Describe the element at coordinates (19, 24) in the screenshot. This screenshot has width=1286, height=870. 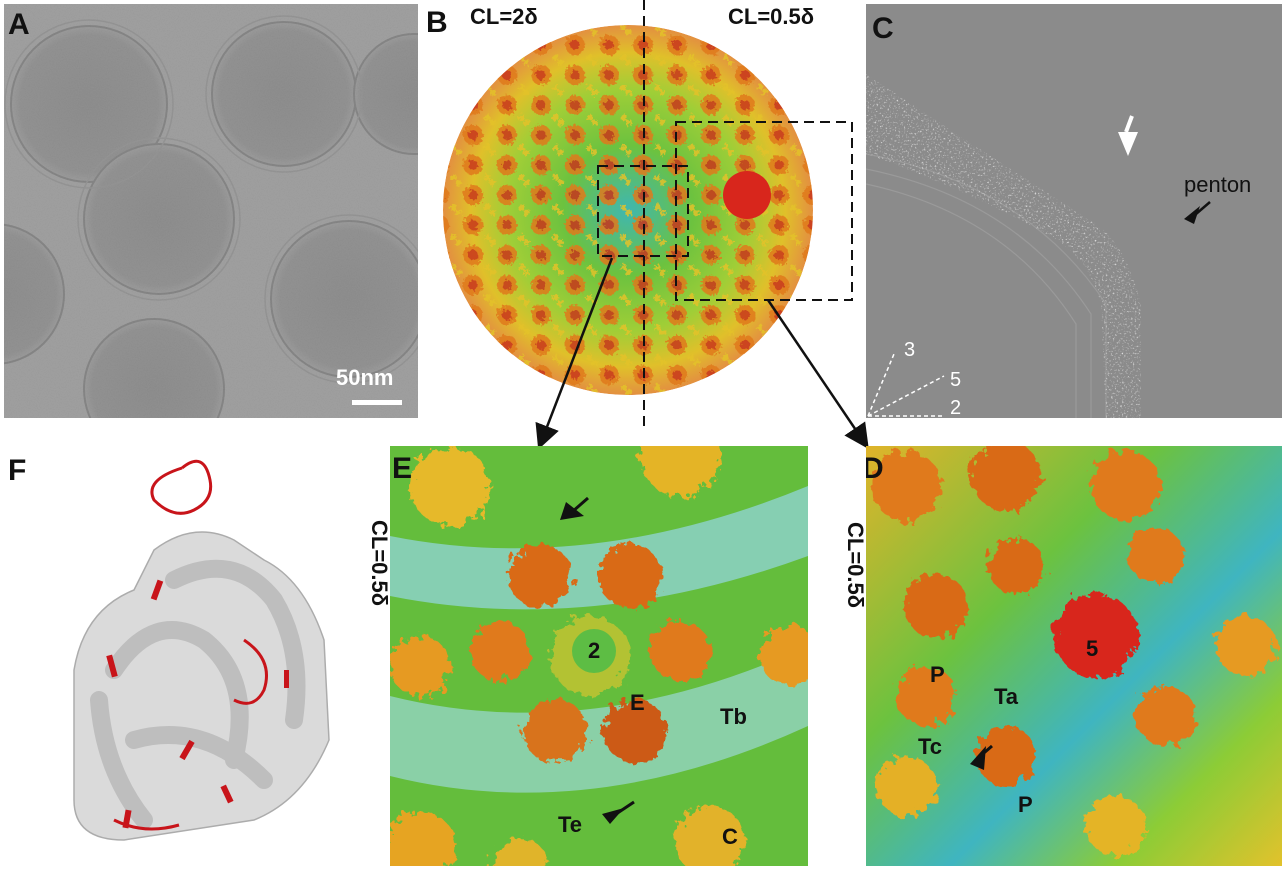
I see `panel-label-a: A` at that location.